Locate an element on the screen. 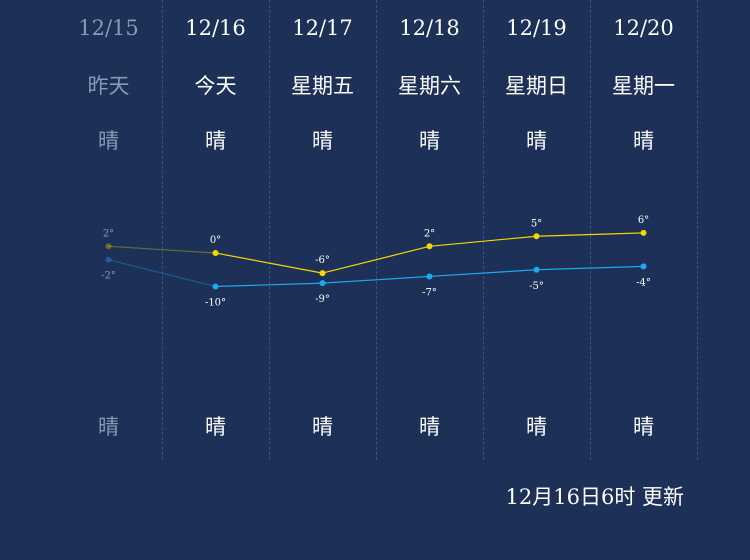  day-of-week: 今天 is located at coordinates (215, 86).